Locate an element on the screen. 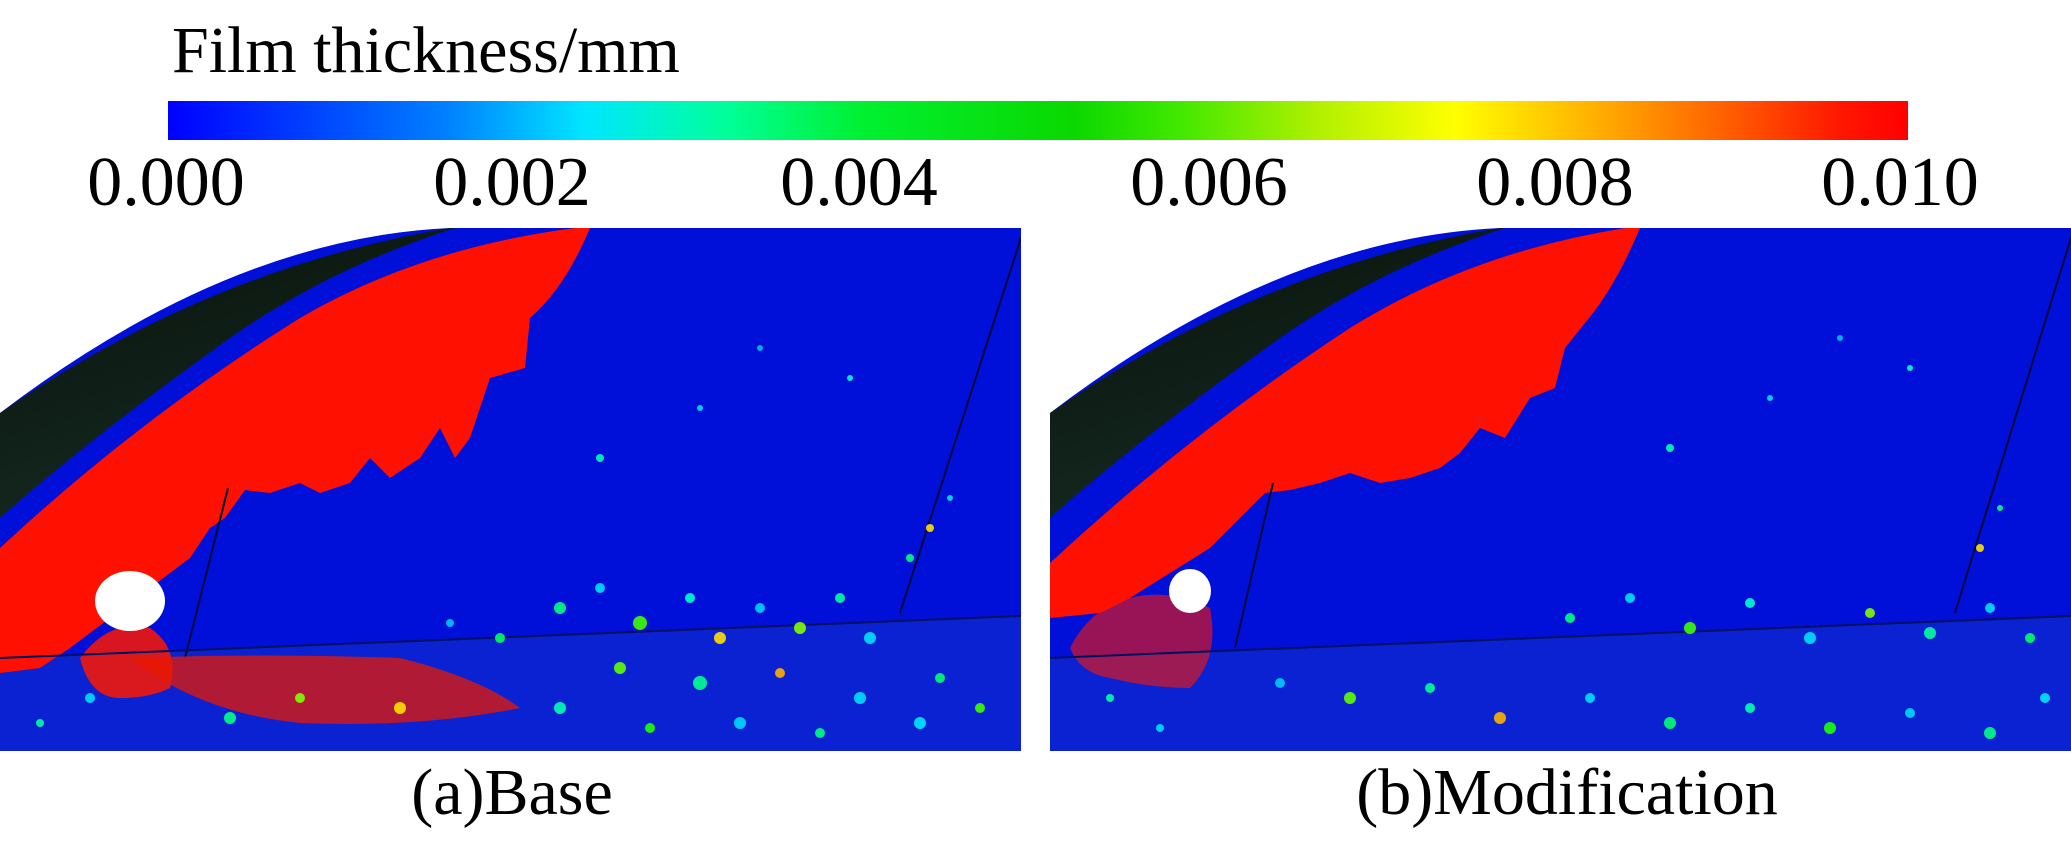 The height and width of the screenshot is (842, 2071). colorbar-gradient is located at coordinates (1038, 120).